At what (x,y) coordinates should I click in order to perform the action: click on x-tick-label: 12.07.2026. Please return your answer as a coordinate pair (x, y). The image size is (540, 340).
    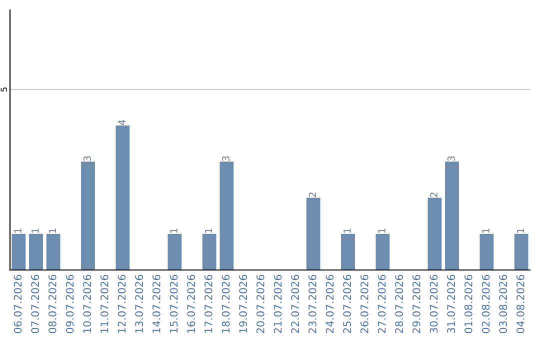
    Looking at the image, I should click on (122, 303).